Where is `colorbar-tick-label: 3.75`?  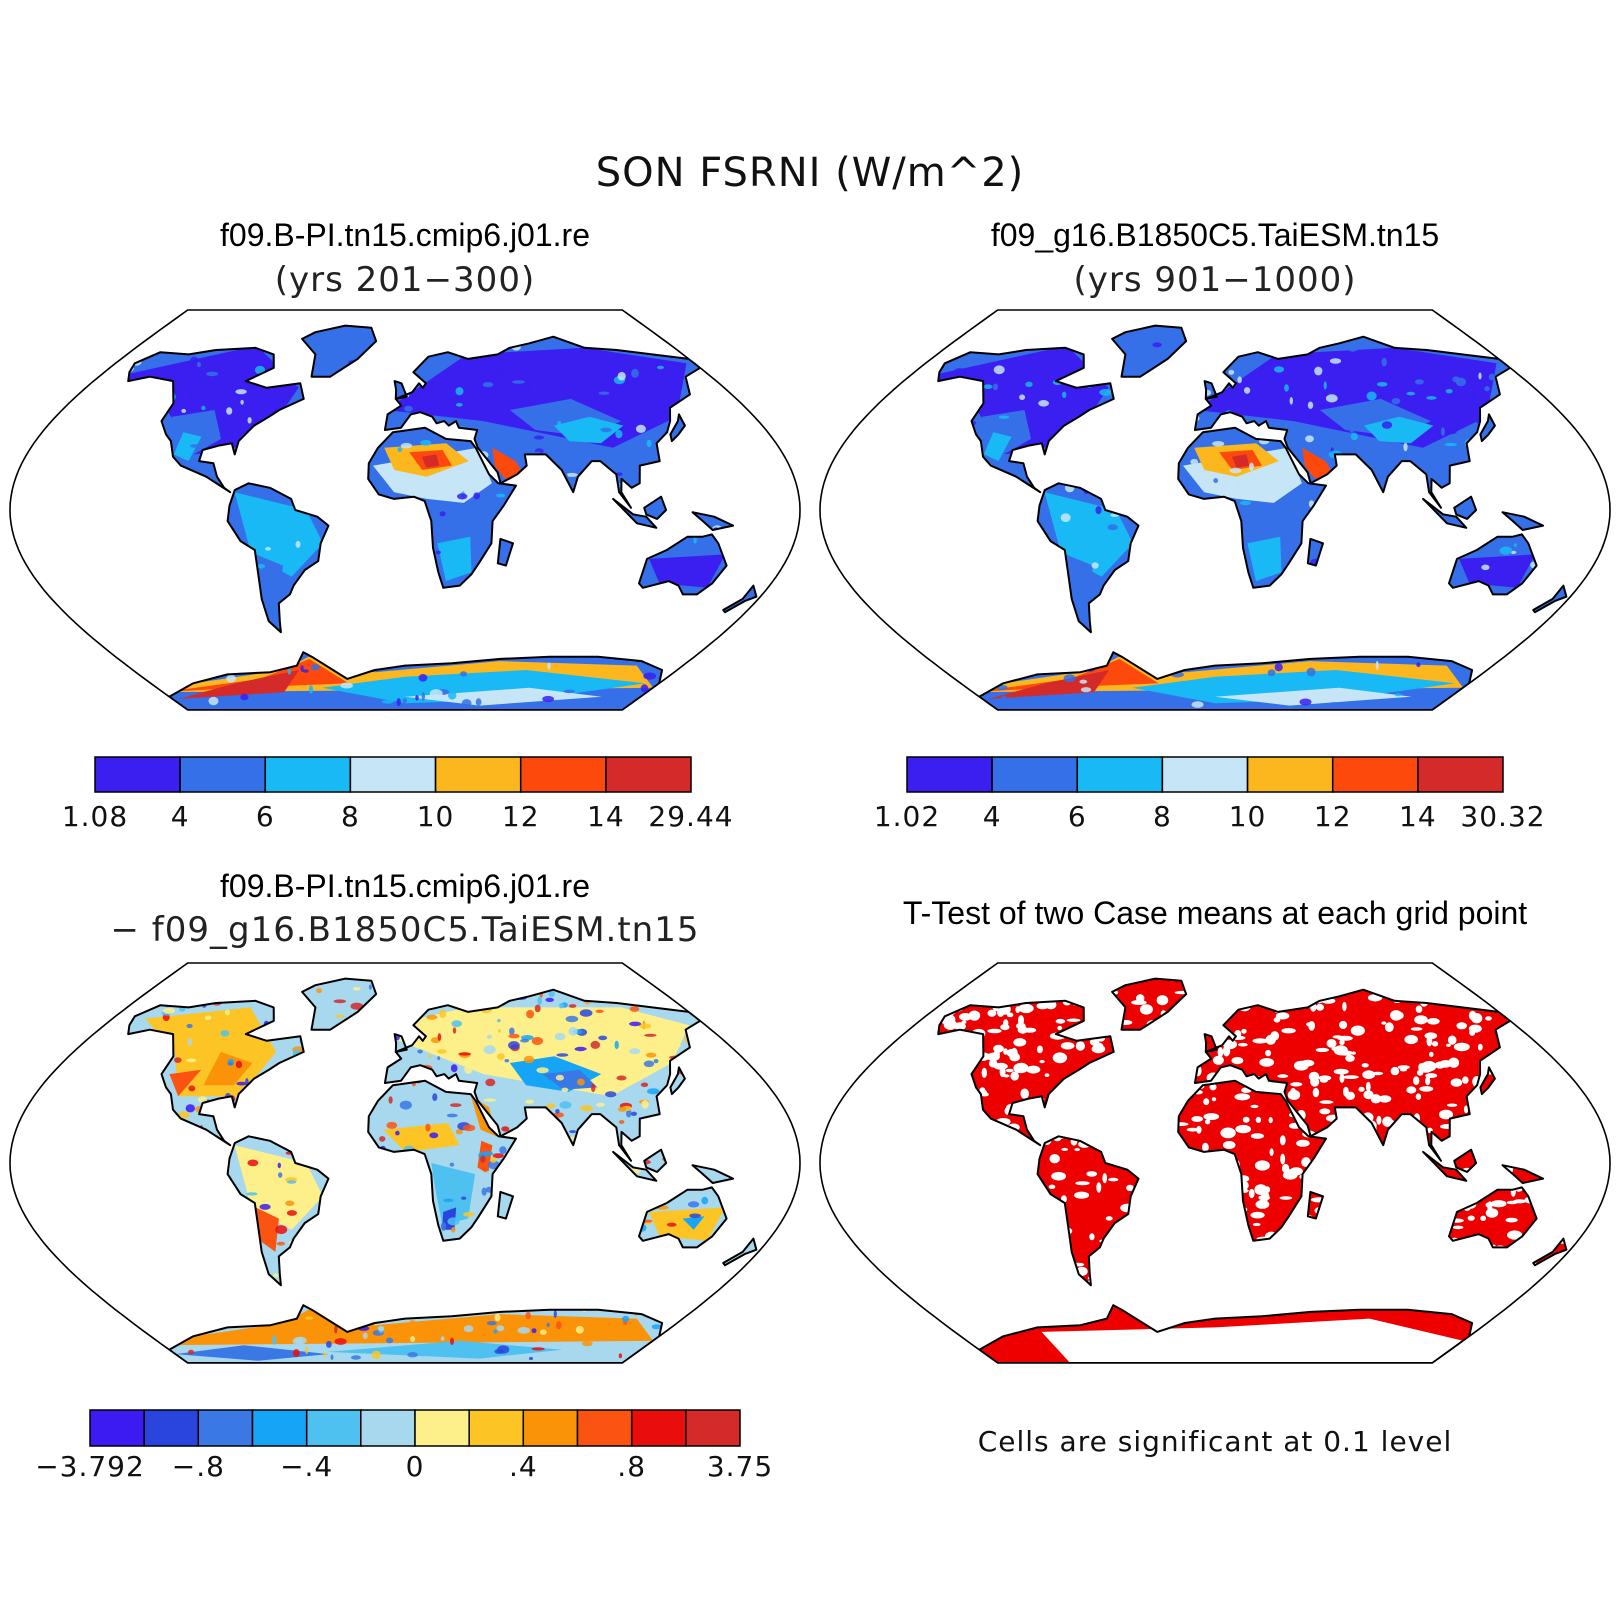 colorbar-tick-label: 3.75 is located at coordinates (740, 1466).